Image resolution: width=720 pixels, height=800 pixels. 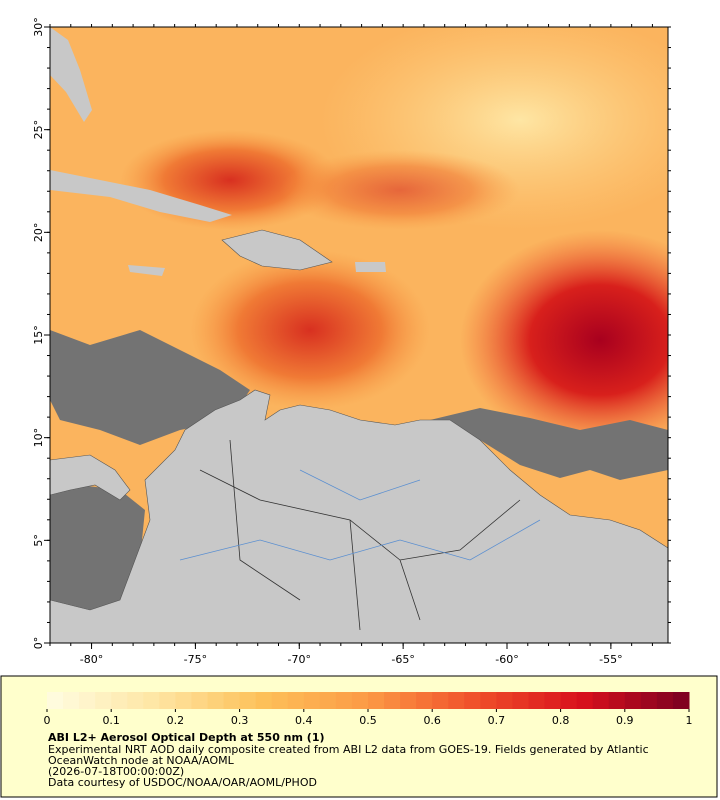 I want to click on x-tick-label: -75°, so click(x=195, y=659).